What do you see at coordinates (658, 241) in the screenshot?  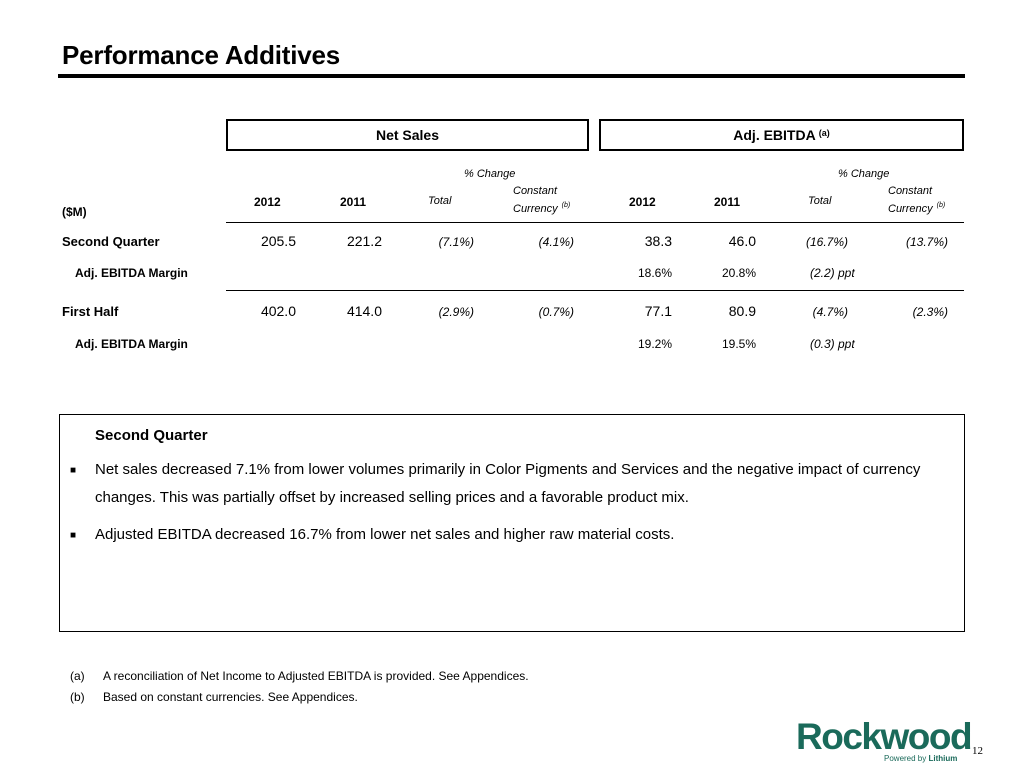 I see `cell-eb-2012: 38.3` at bounding box center [658, 241].